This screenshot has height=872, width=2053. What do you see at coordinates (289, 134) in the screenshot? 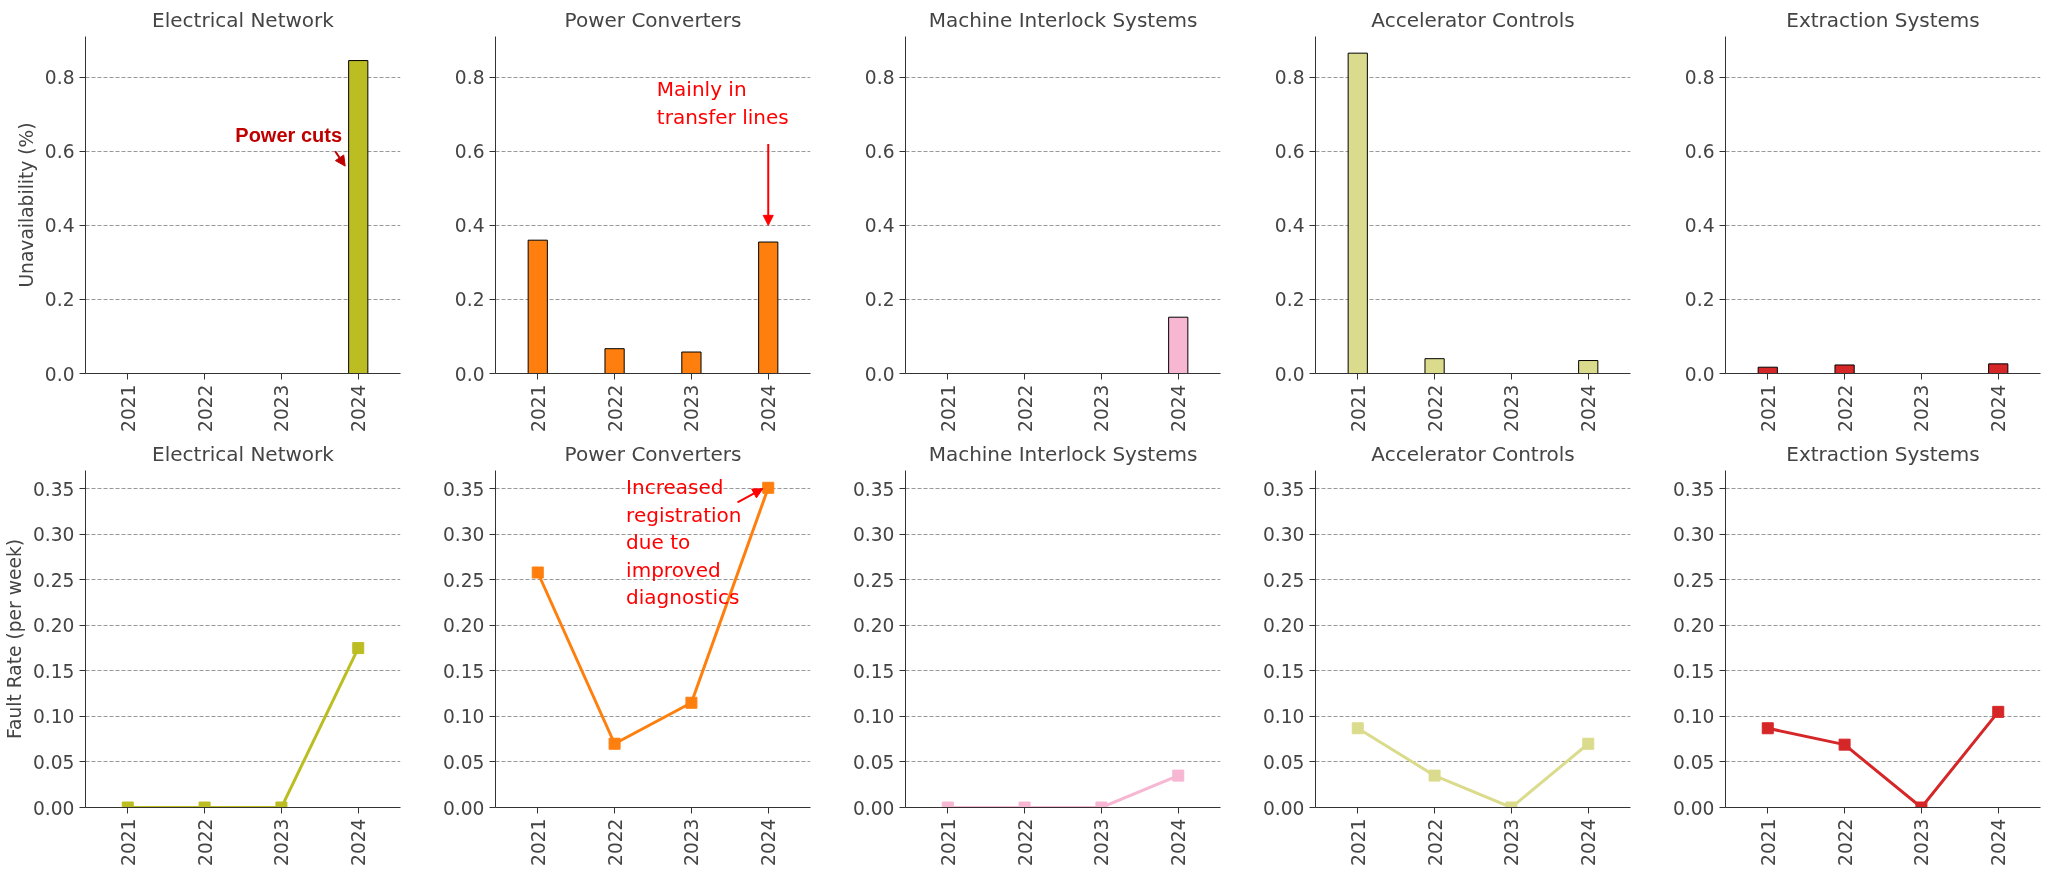
I see `annotation: Power cuts` at bounding box center [289, 134].